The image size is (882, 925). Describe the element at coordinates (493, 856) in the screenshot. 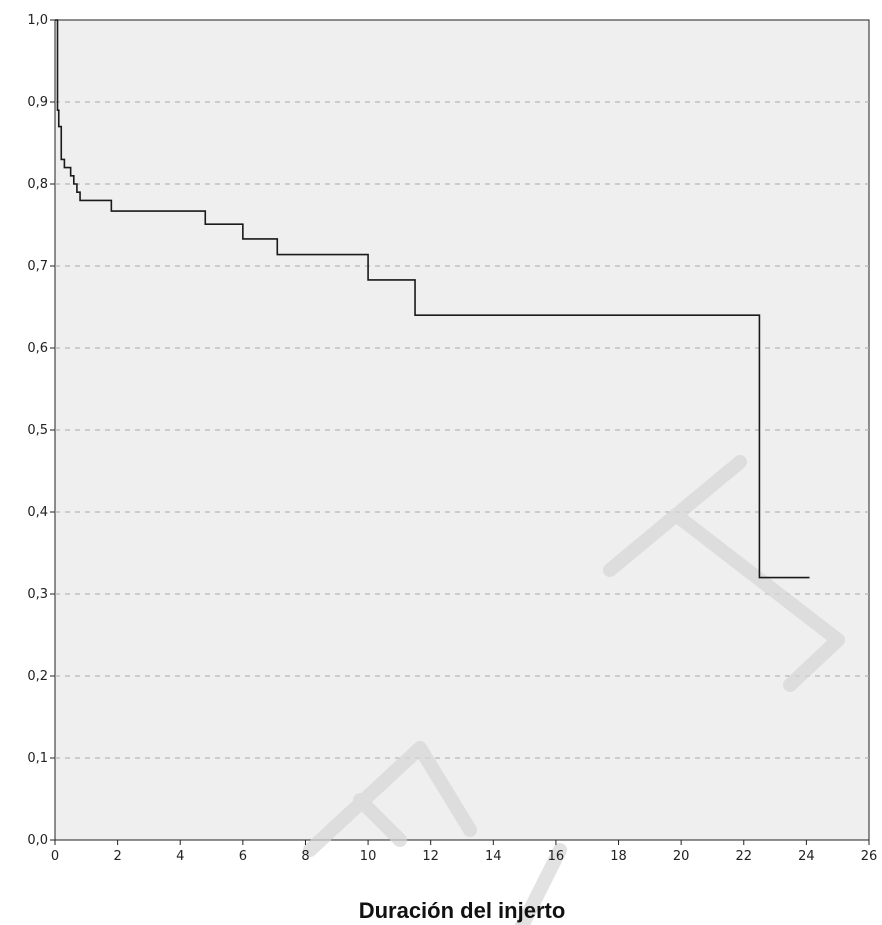

I see `x-tick-label: 14` at that location.